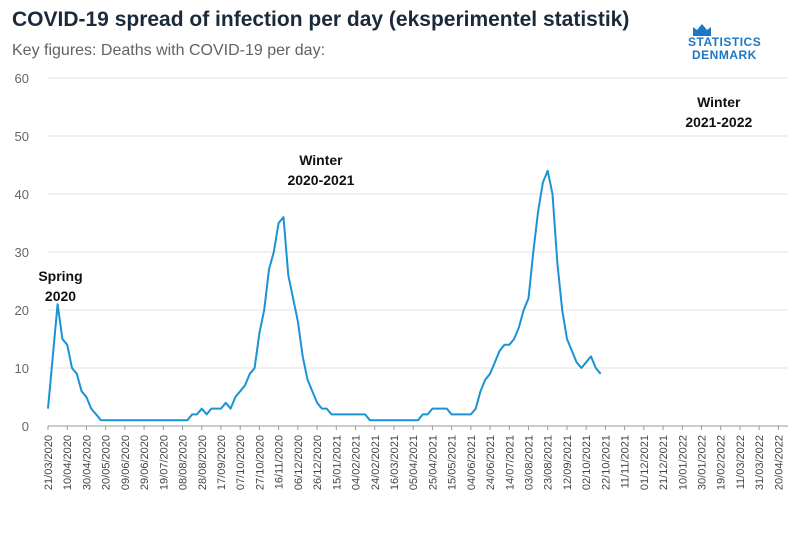 This screenshot has width=800, height=533. What do you see at coordinates (433, 462) in the screenshot?
I see `x-tick-label: 25/04/2021` at bounding box center [433, 462].